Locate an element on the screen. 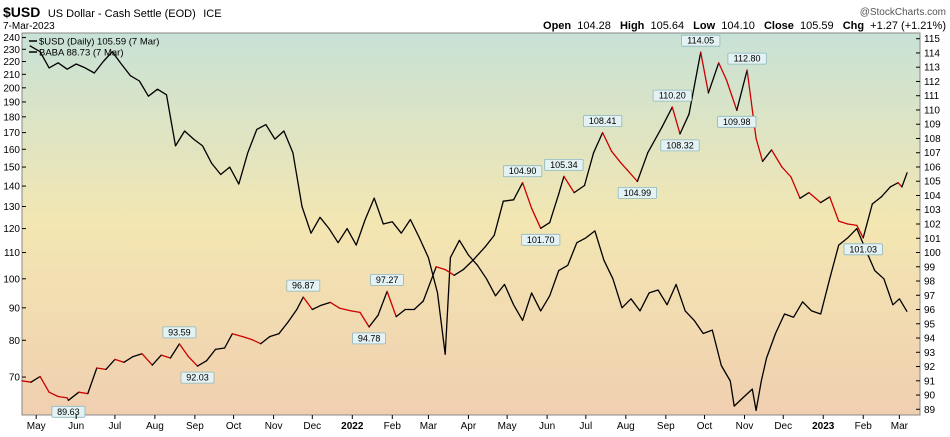  x-tick-label: Aug is located at coordinates (155, 426).